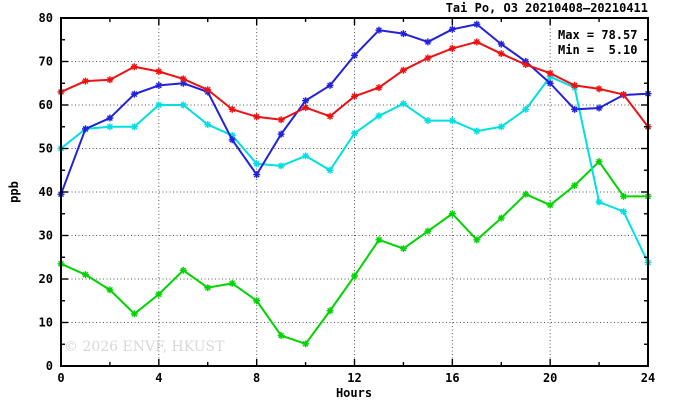 The image size is (674, 409). What do you see at coordinates (598, 35) in the screenshot?
I see `max-value-label: Max = 78.57` at bounding box center [598, 35].